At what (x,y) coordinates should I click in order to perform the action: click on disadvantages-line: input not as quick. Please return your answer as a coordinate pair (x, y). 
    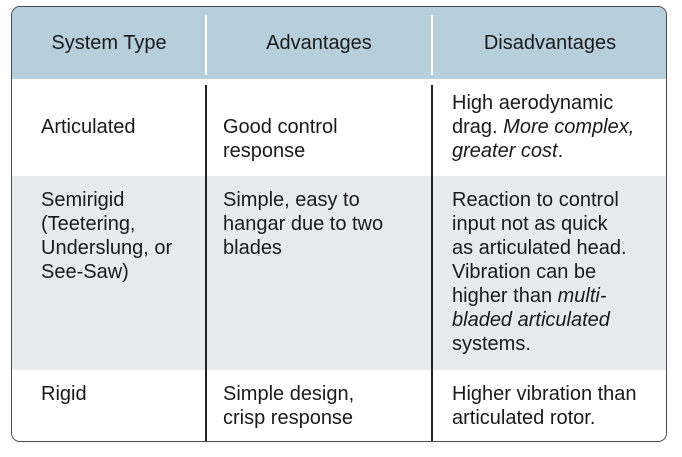
    Looking at the image, I should click on (530, 224).